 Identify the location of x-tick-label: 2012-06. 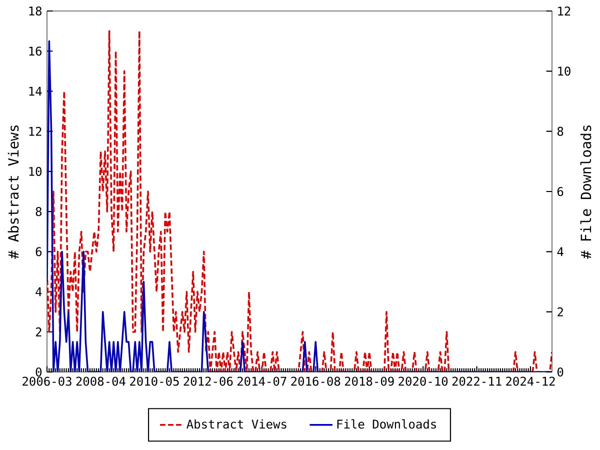
(208, 381).